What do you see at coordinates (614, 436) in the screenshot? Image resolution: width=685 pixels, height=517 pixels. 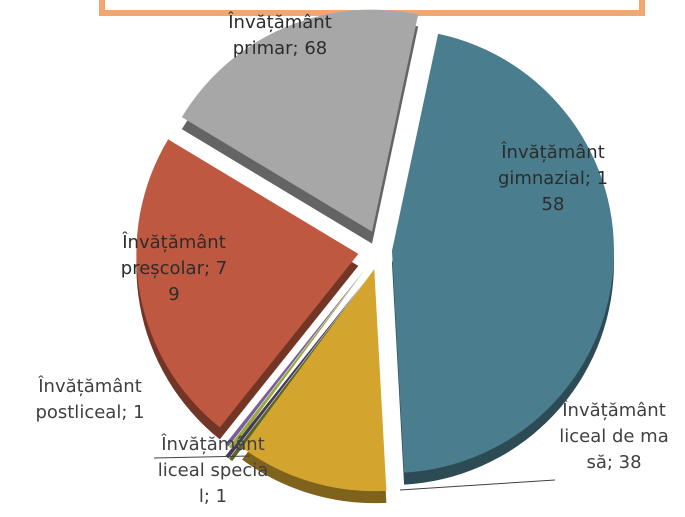 I see `data-label: Învățământ liceal de masă; 38` at bounding box center [614, 436].